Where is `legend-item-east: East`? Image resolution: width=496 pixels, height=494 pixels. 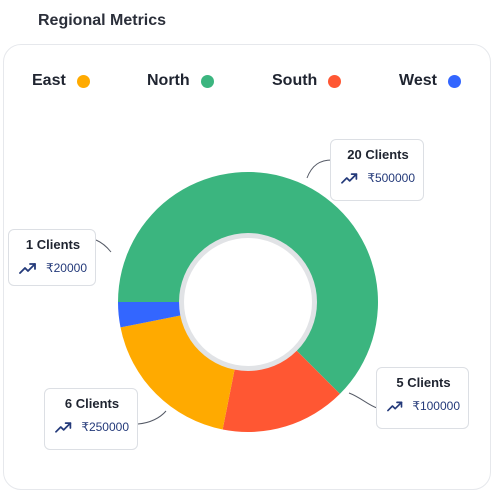 legend-item-east: East is located at coordinates (61, 81).